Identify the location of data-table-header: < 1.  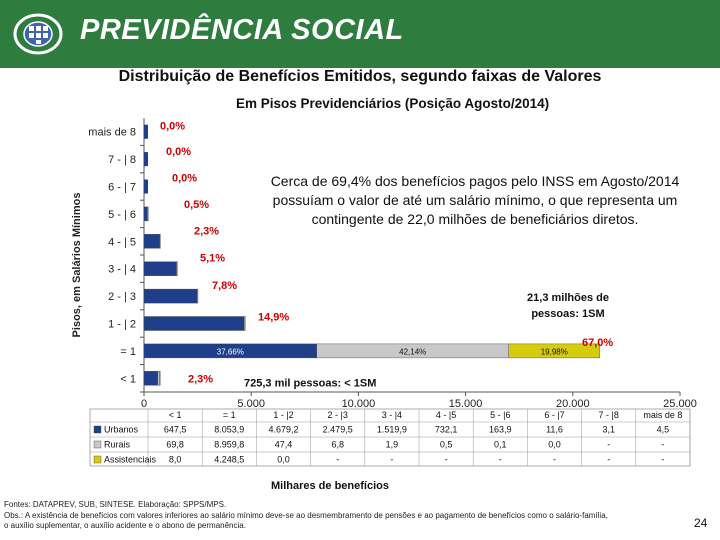
(175, 415).